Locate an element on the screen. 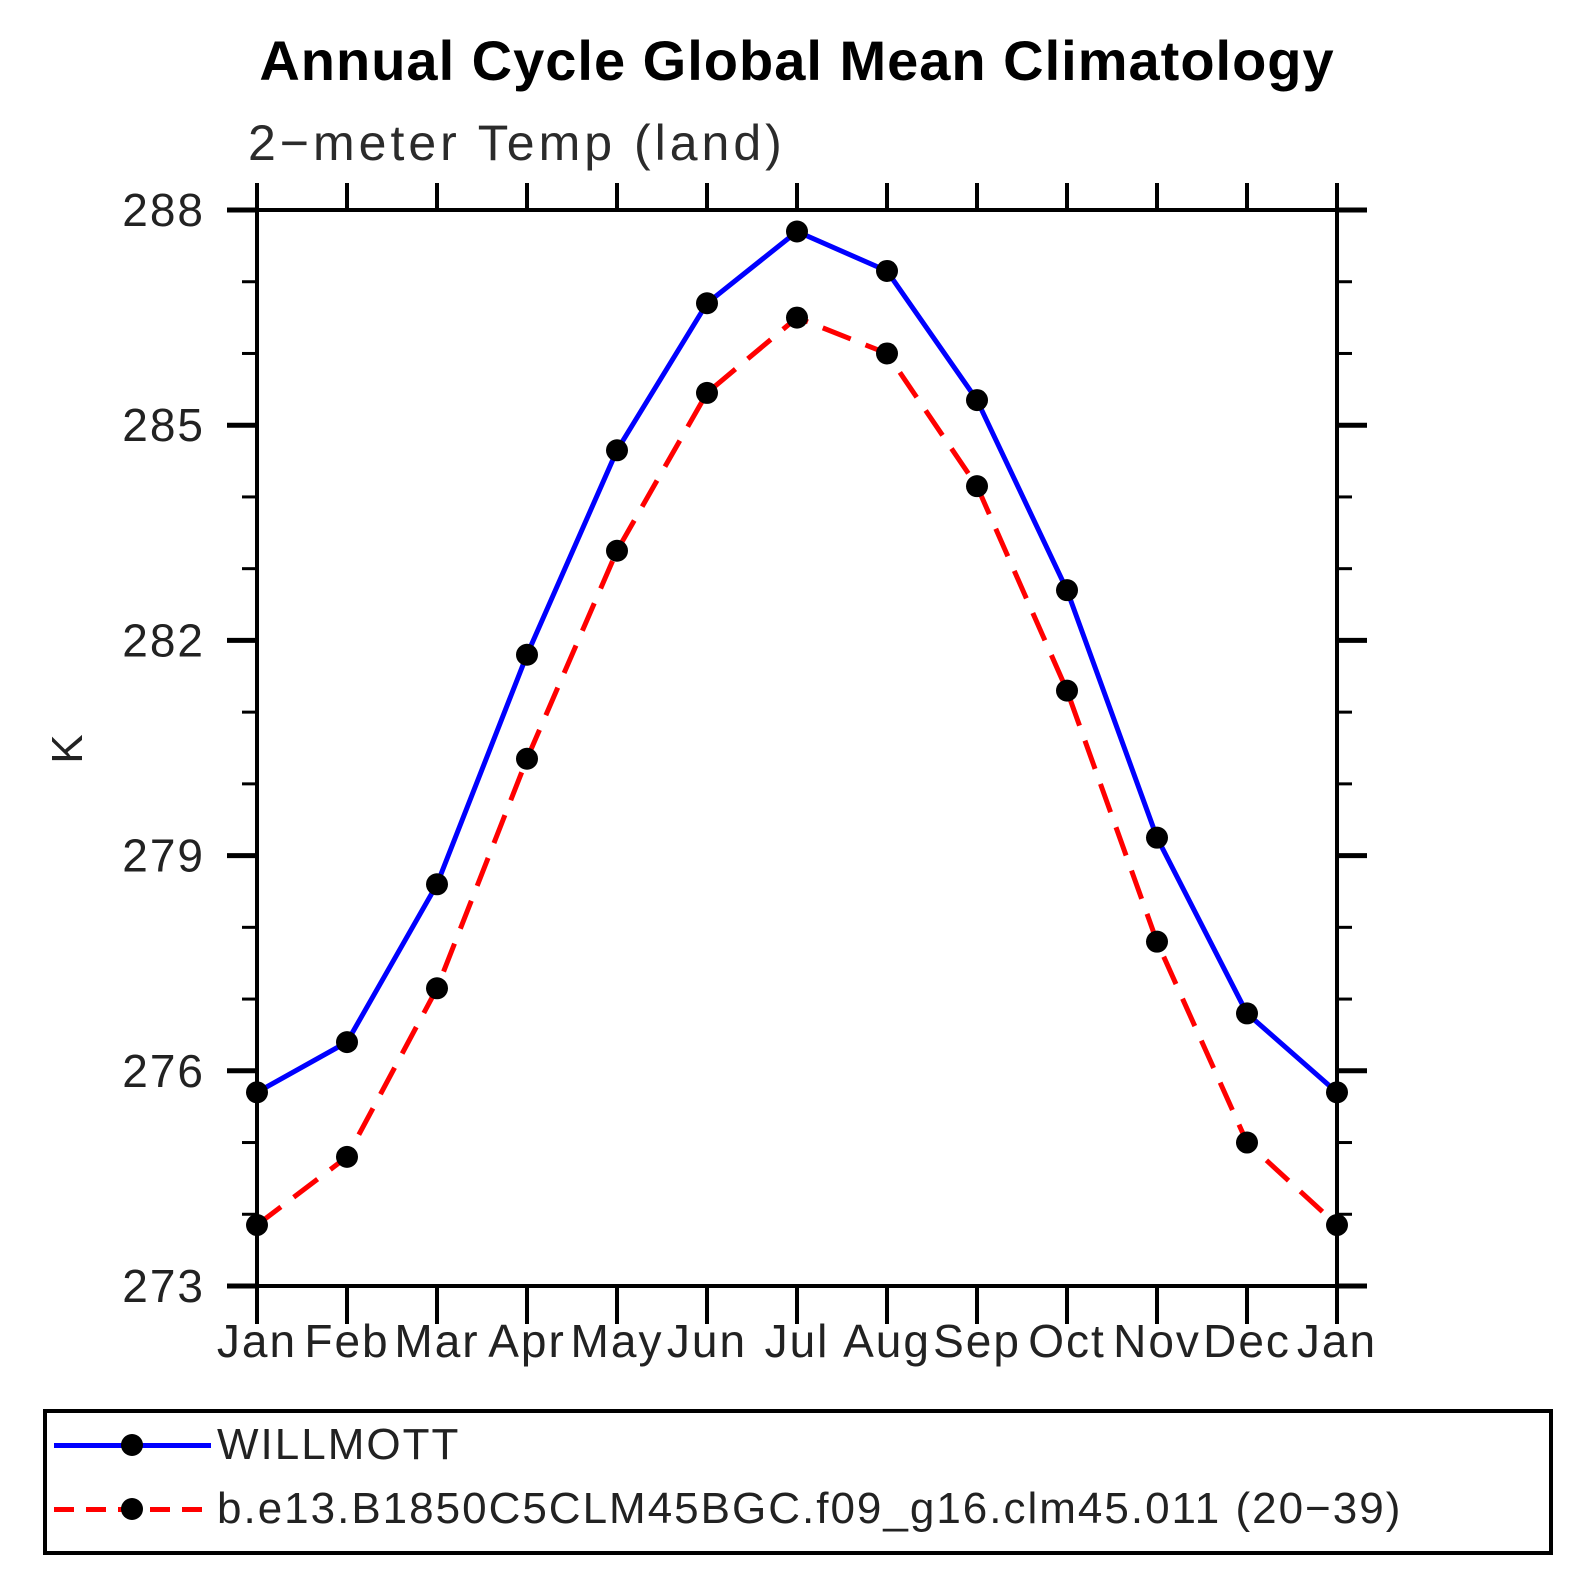 The height and width of the screenshot is (1591, 1591). x-tick-label: Sep is located at coordinates (977, 1341).